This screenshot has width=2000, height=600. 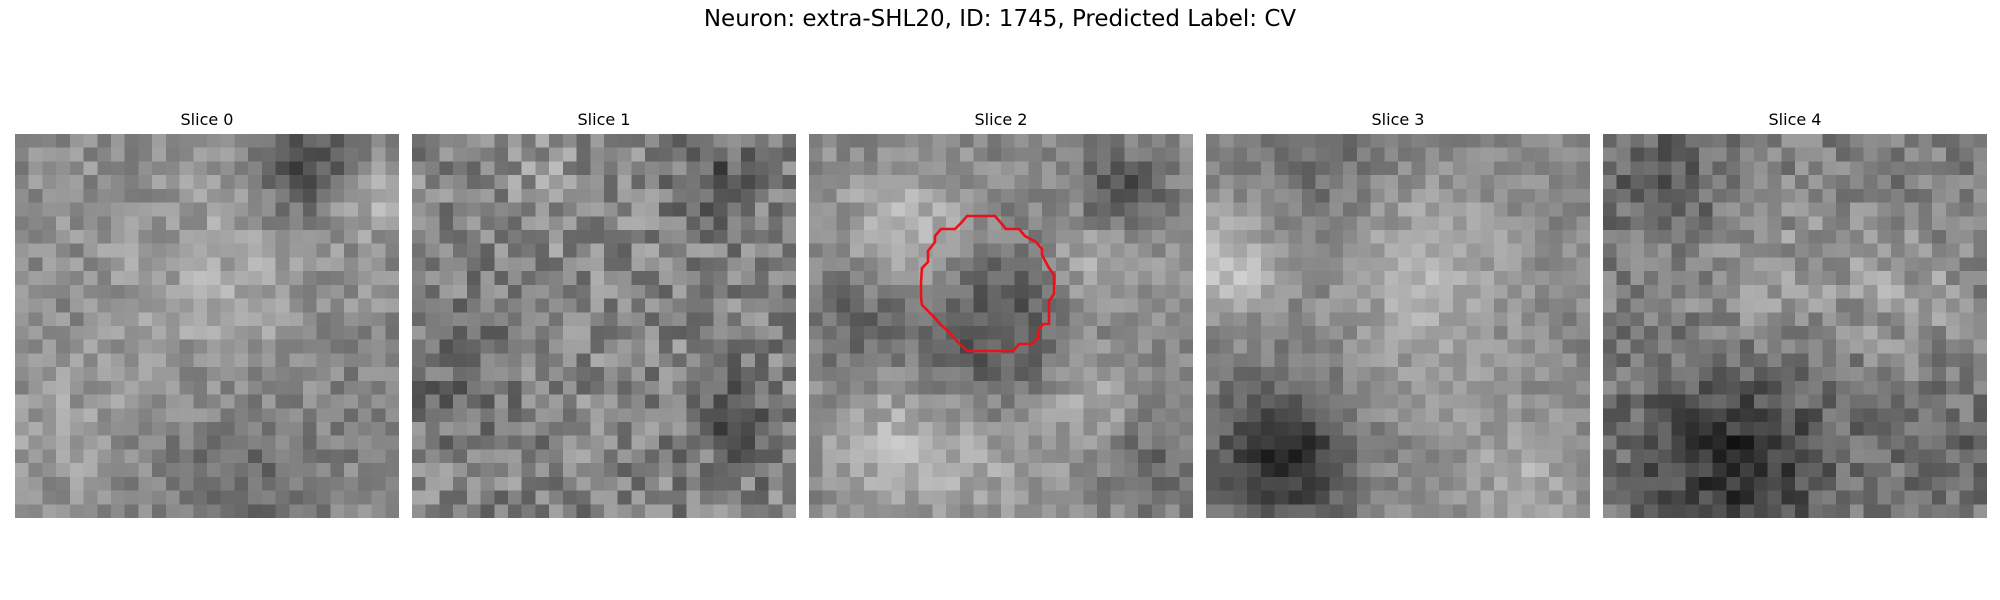 What do you see at coordinates (1001, 119) in the screenshot?
I see `slice-title: Slice 2` at bounding box center [1001, 119].